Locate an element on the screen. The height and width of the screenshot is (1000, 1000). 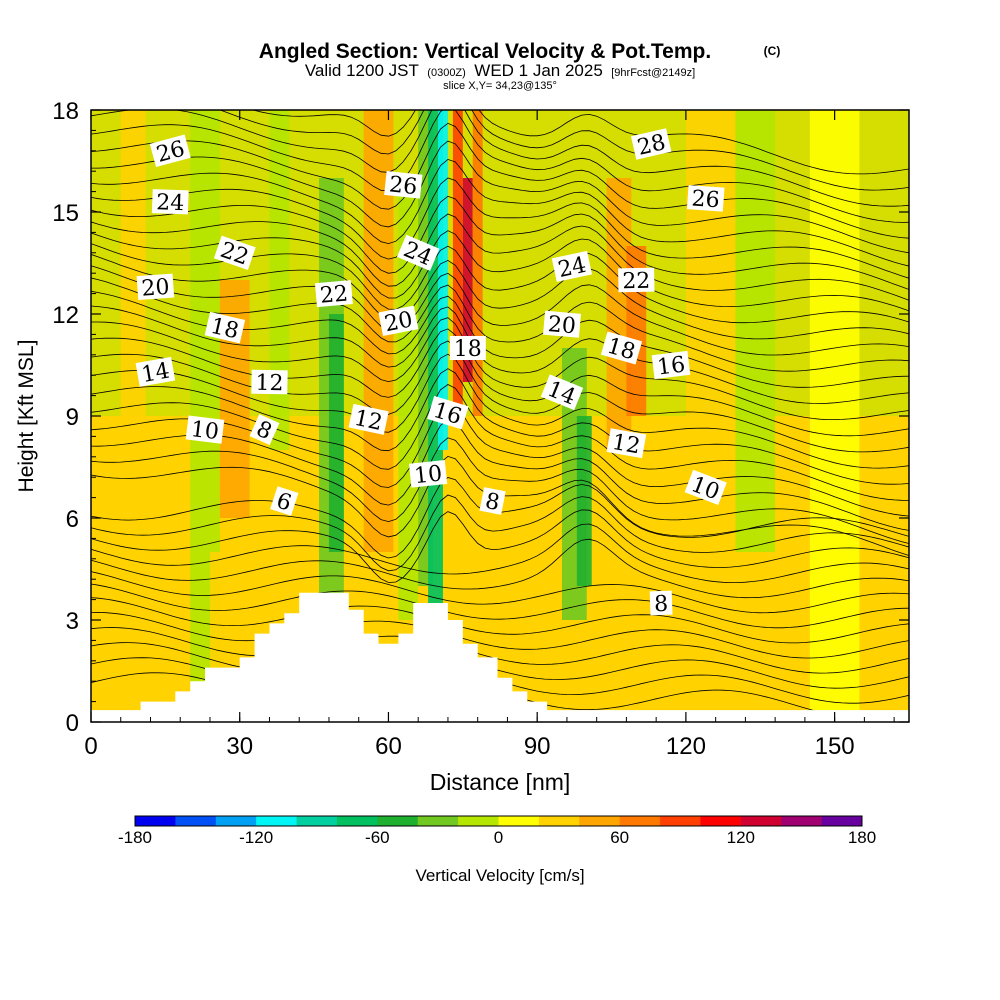
slice-label: slice X,Y= 34,23@135° is located at coordinates (500, 86).